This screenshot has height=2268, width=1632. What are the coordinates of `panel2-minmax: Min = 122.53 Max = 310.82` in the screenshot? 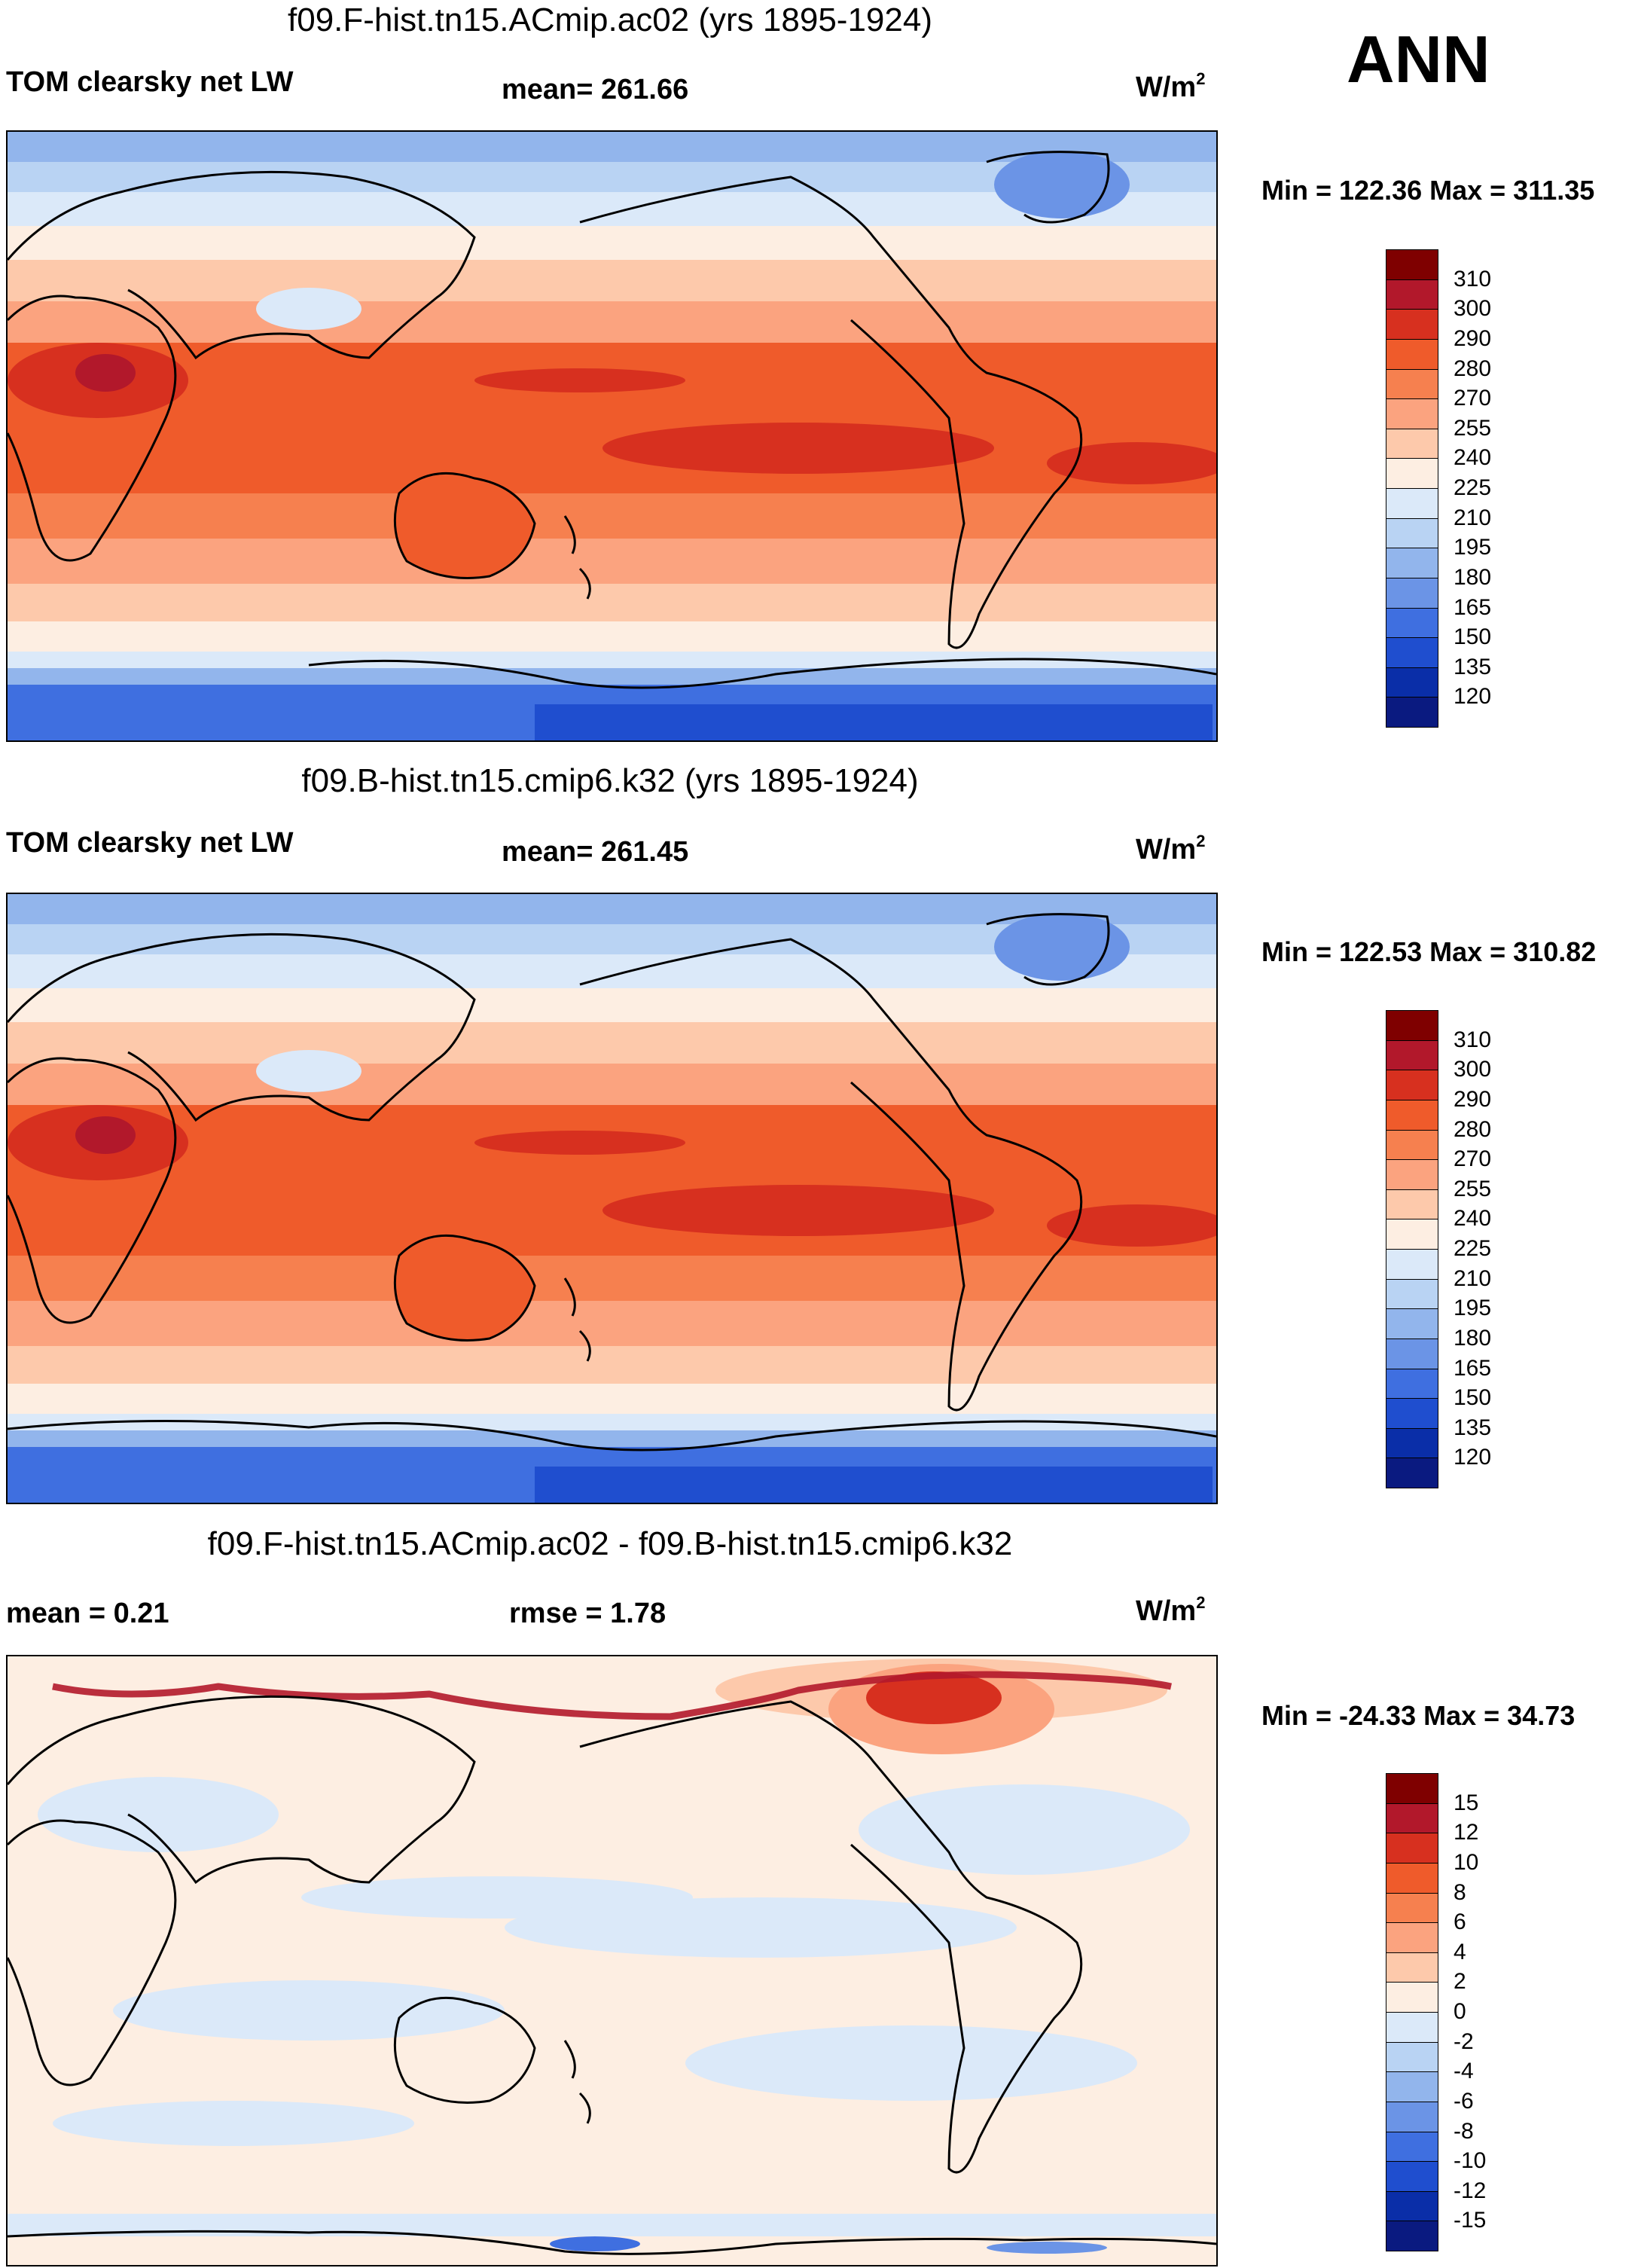 It's located at (1429, 951).